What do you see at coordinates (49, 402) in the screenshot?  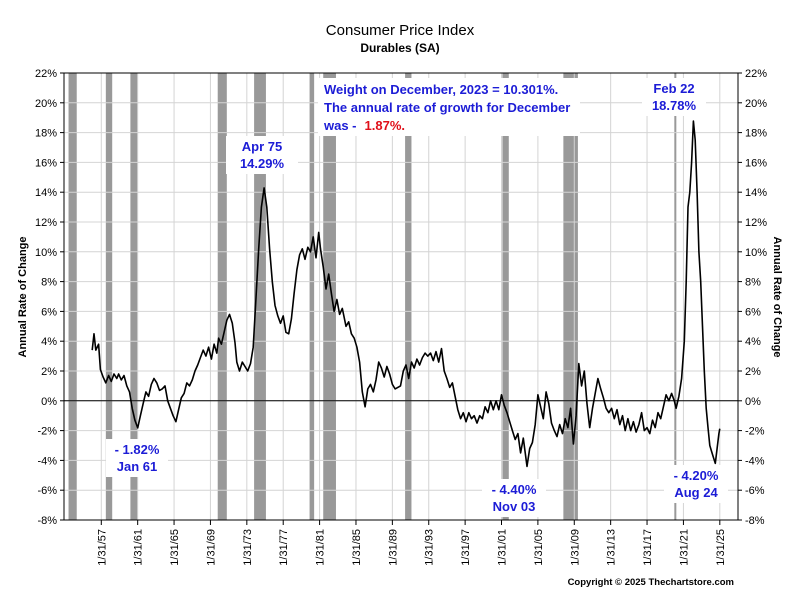 I see `ytick-label-left: 0%` at bounding box center [49, 402].